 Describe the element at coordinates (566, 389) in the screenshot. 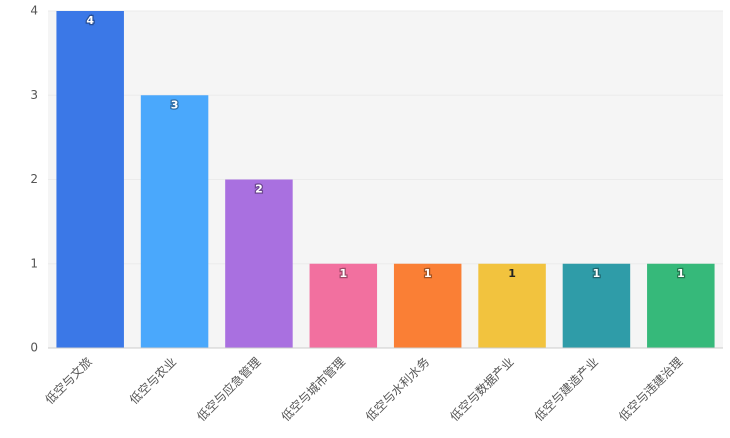

I see `x-tick-label: 低空与建造产业` at that location.